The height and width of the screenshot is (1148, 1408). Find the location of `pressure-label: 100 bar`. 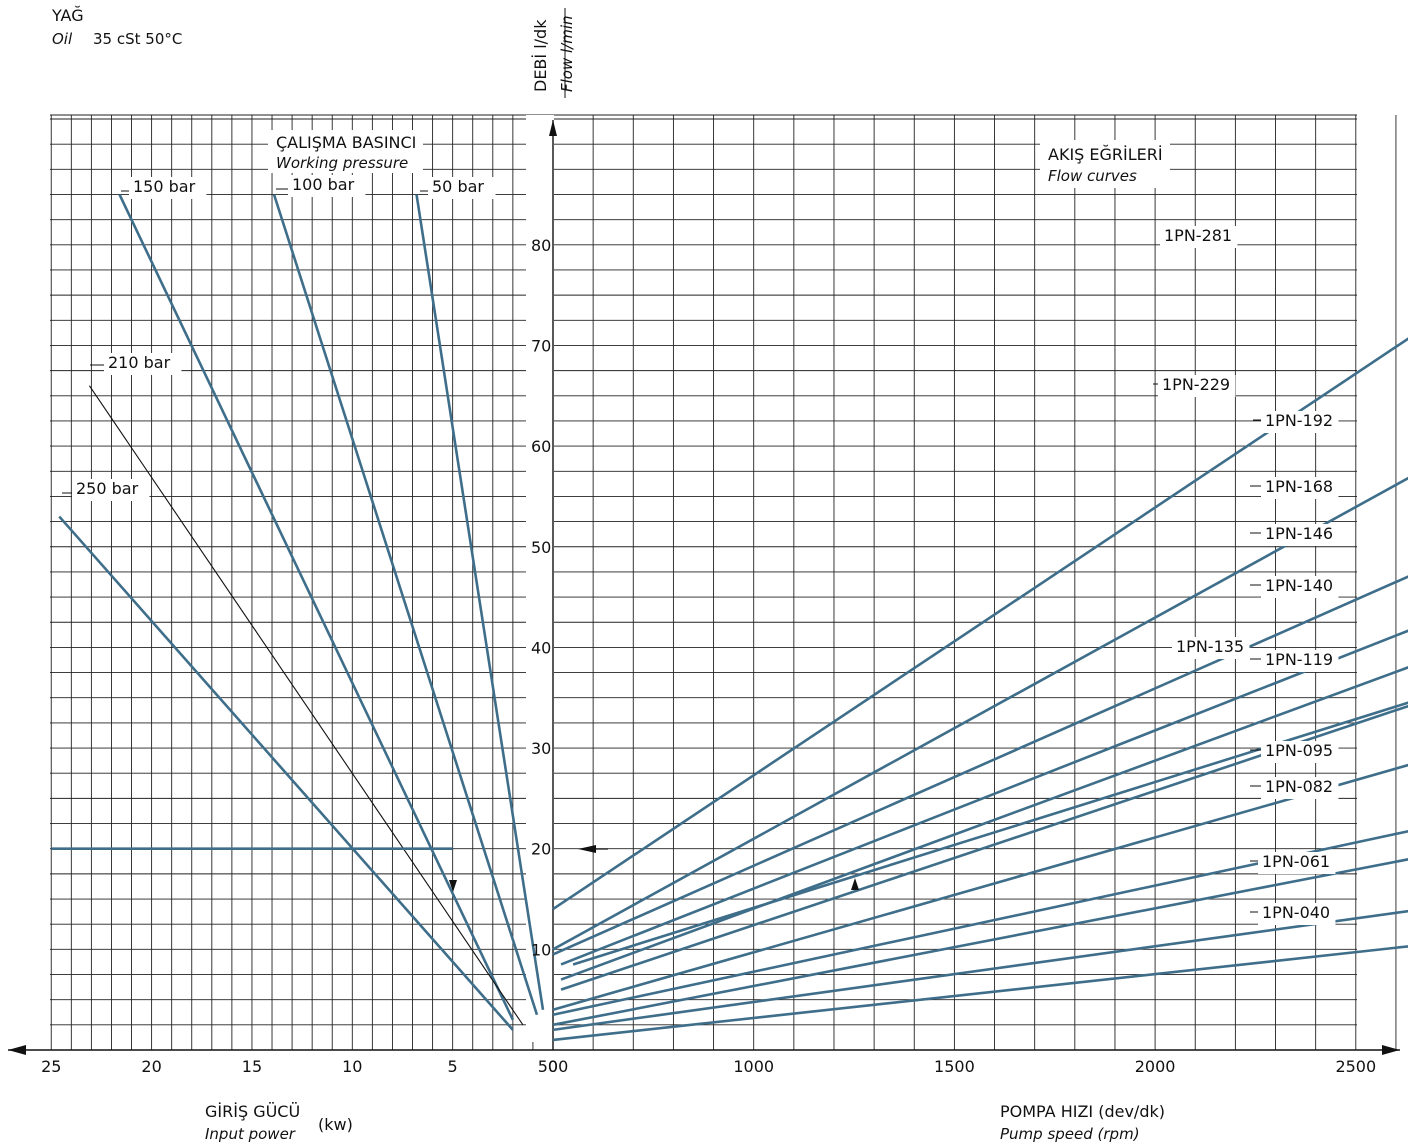

pressure-label: 100 bar is located at coordinates (323, 184).